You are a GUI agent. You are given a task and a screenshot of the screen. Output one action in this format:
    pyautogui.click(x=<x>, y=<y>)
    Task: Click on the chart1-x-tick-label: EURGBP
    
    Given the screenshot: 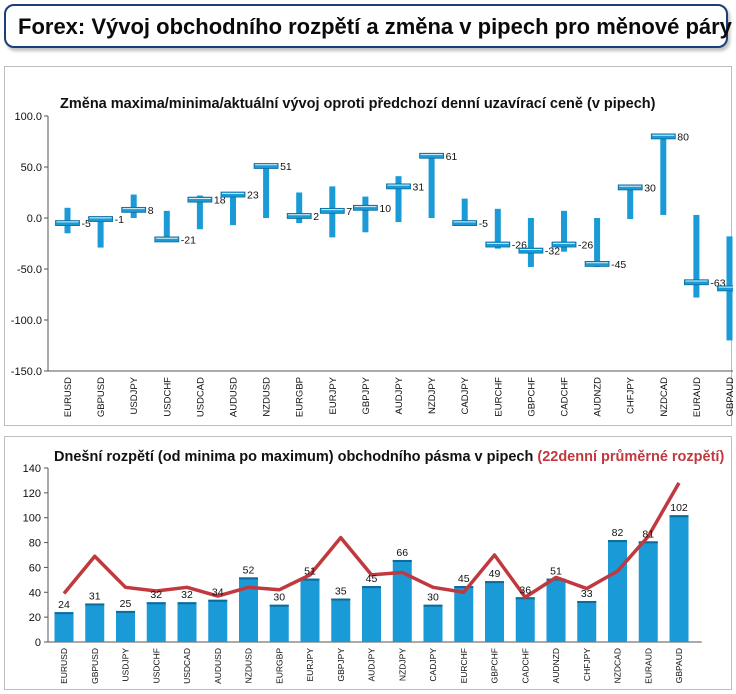 What is the action you would take?
    pyautogui.click(x=300, y=397)
    